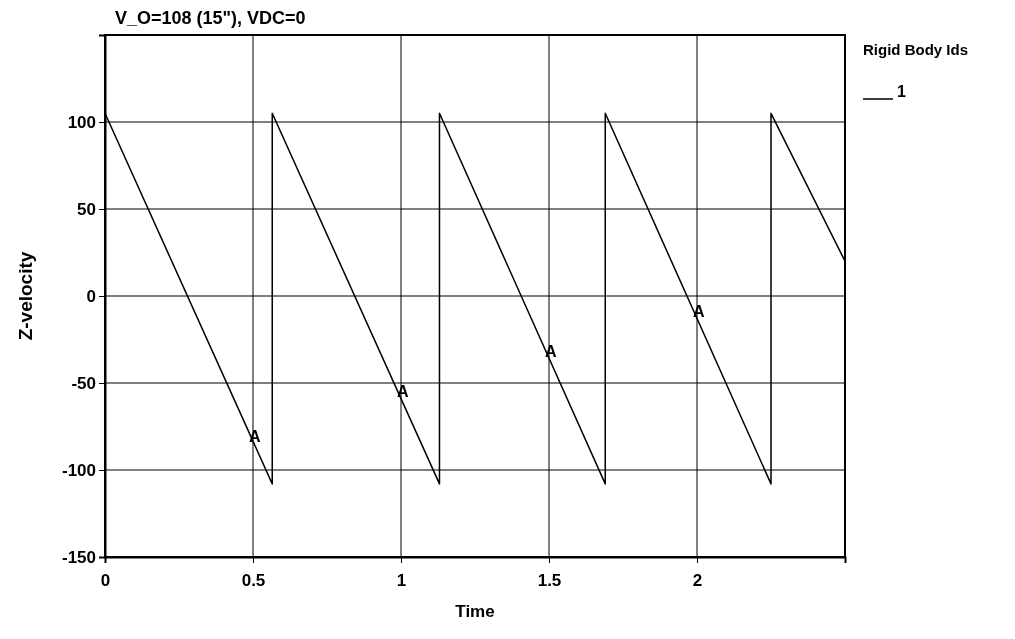 The height and width of the screenshot is (639, 1015). Describe the element at coordinates (549, 581) in the screenshot. I see `x-tick-label: 1.5` at that location.